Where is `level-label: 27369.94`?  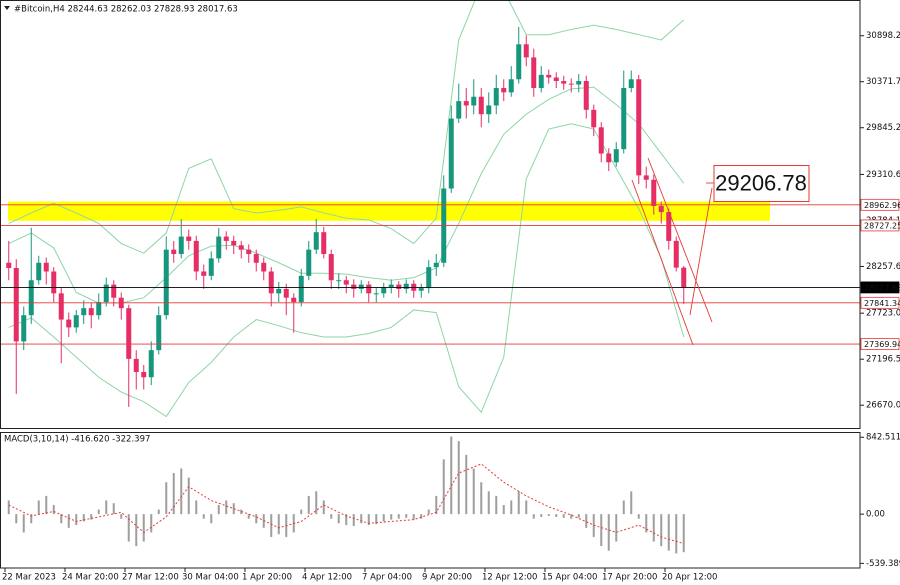 level-label: 27369.94 is located at coordinates (882, 344).